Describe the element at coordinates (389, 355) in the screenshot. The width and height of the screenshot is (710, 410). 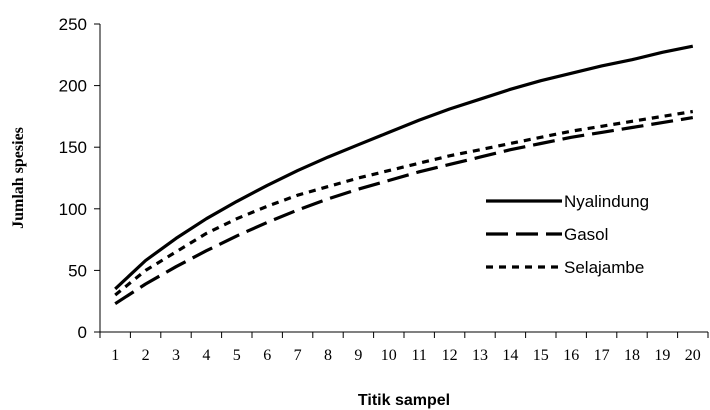
I see `x-tick-label: 10` at that location.